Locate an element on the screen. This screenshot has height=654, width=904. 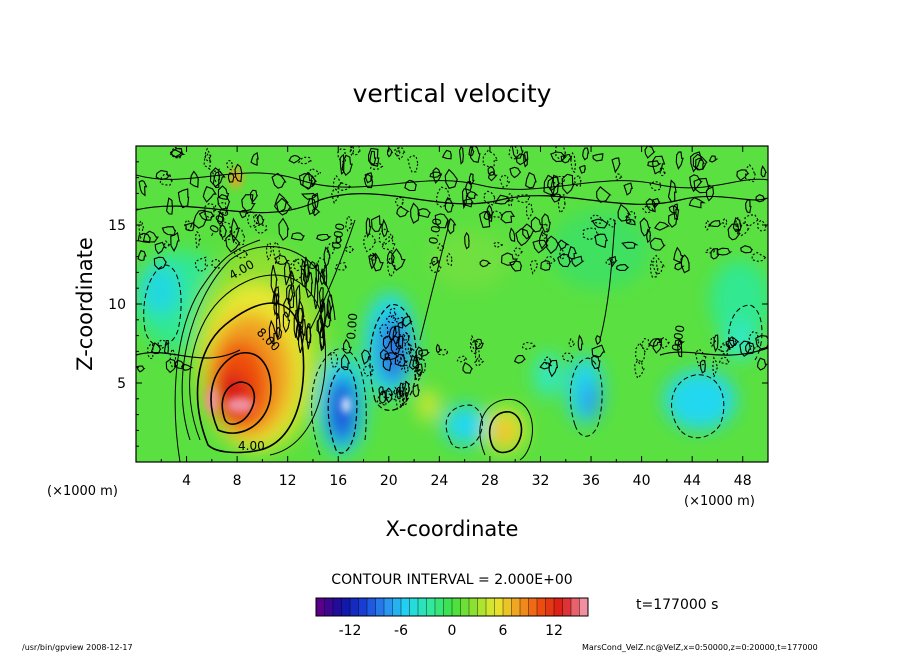
x-tick-label: 32 is located at coordinates (541, 481).